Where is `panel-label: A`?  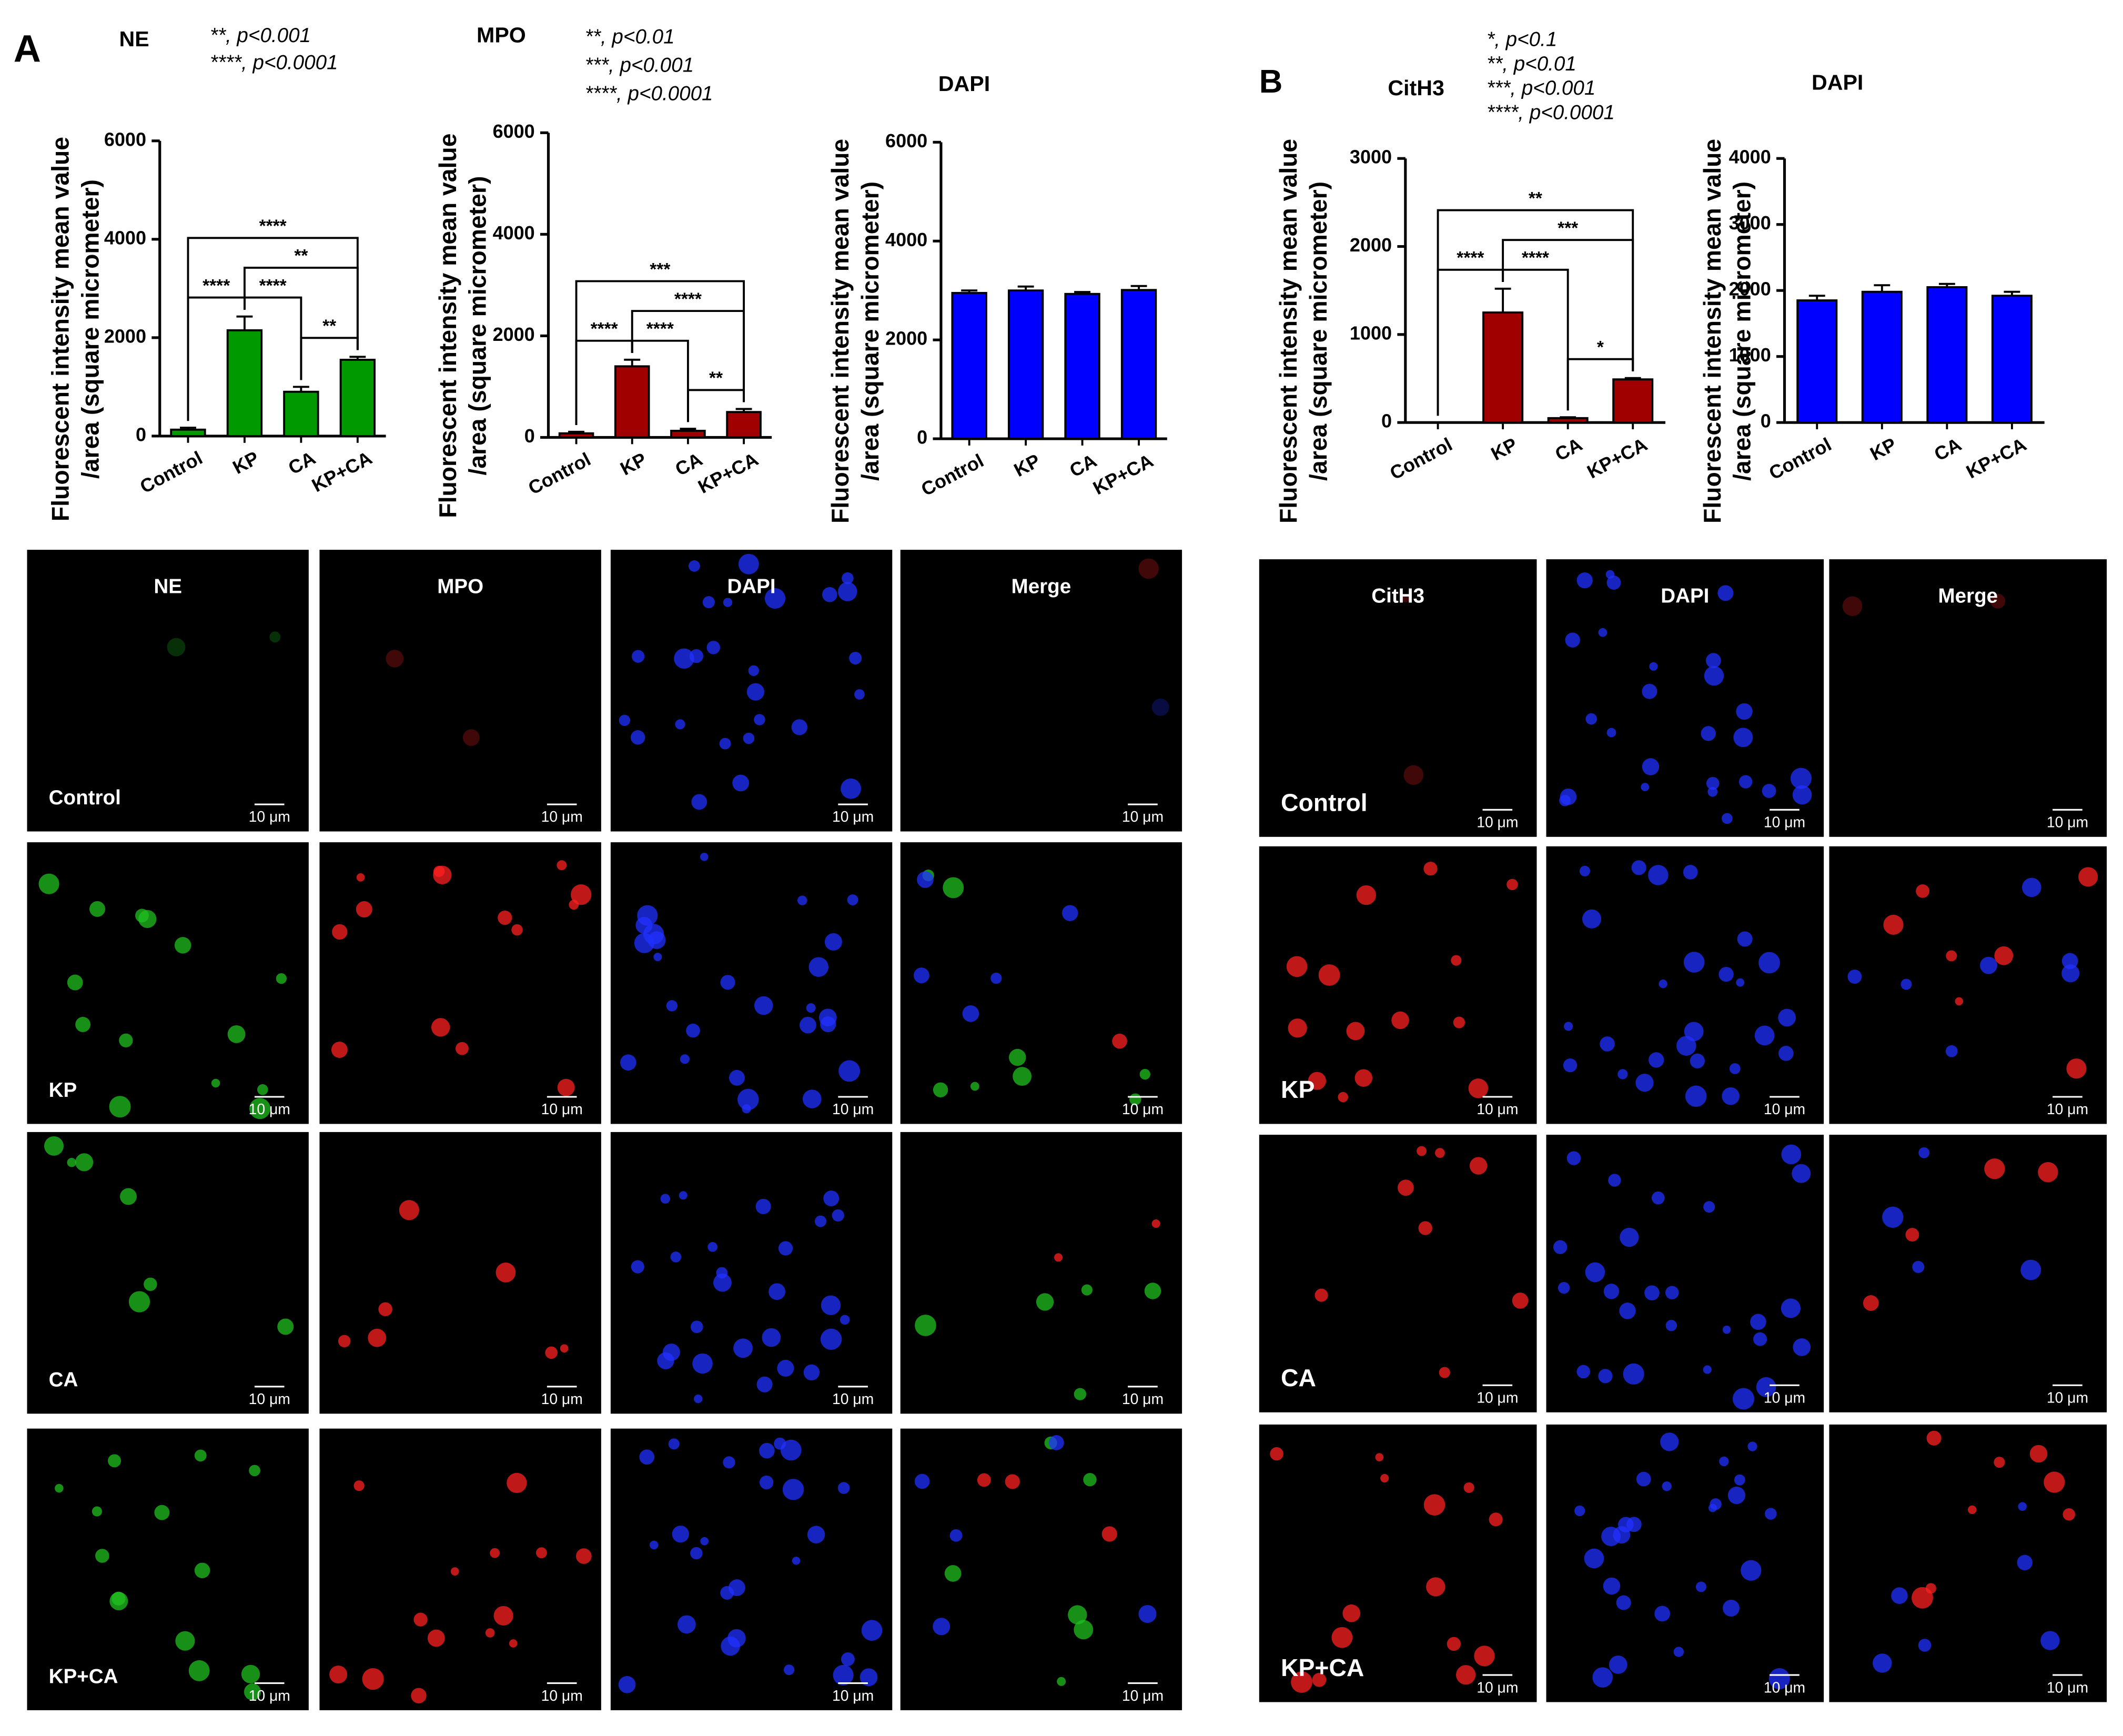
panel-label: A is located at coordinates (27, 49).